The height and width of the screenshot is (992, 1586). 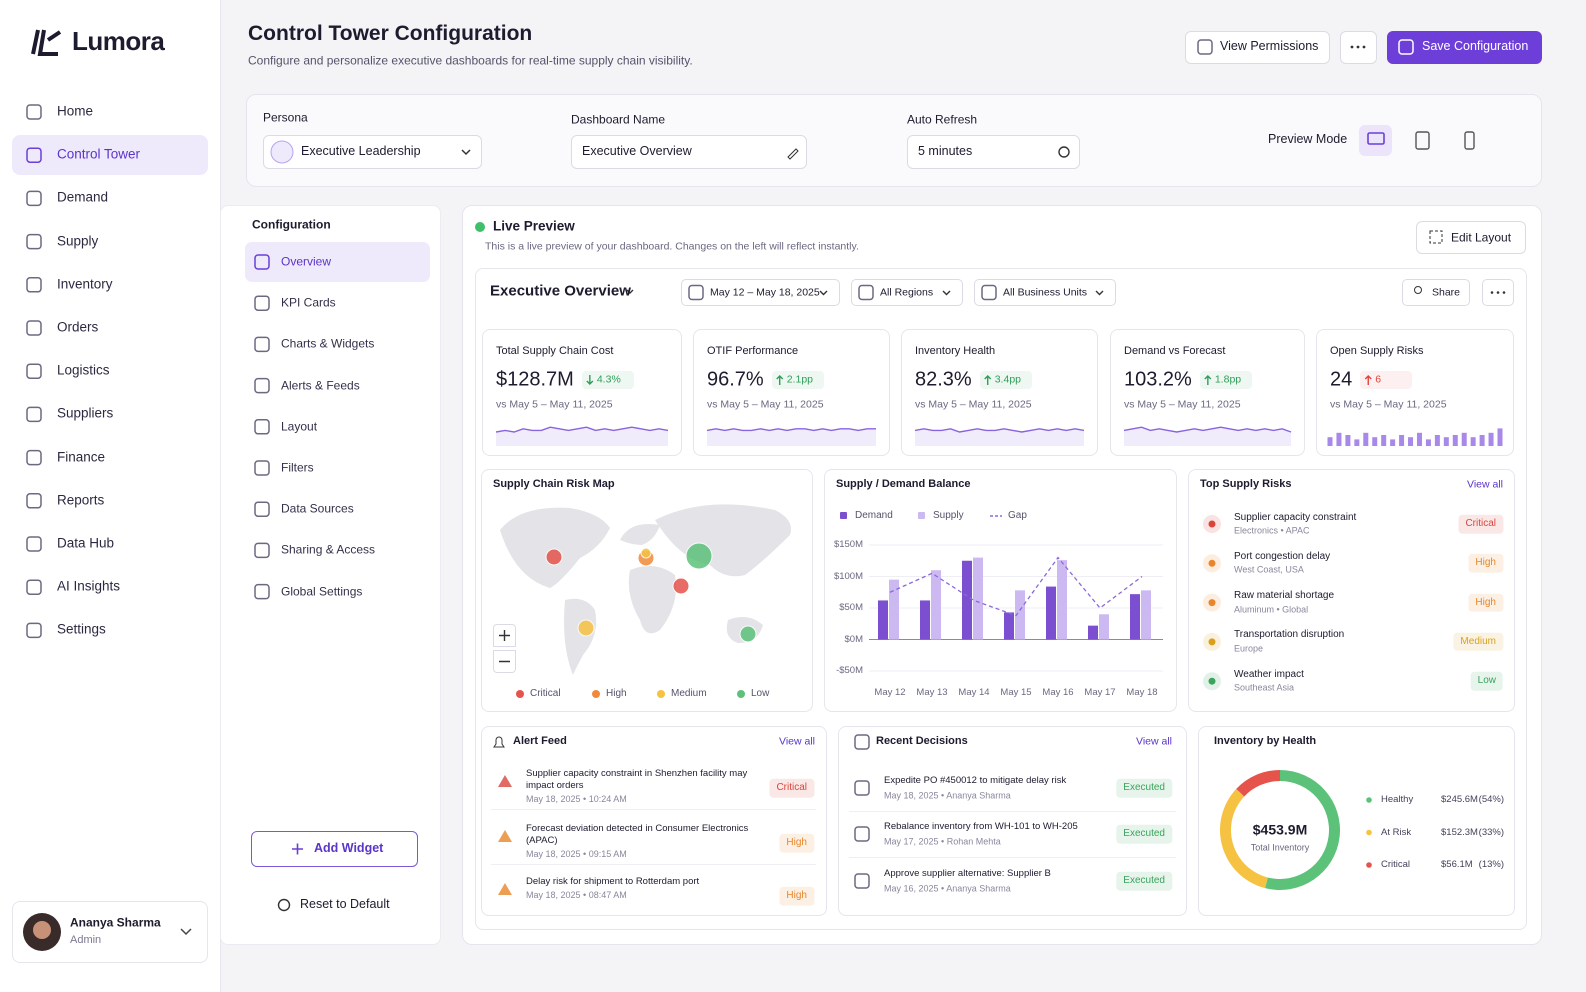 I want to click on config-item: Alerts & Feeds, so click(x=320, y=385).